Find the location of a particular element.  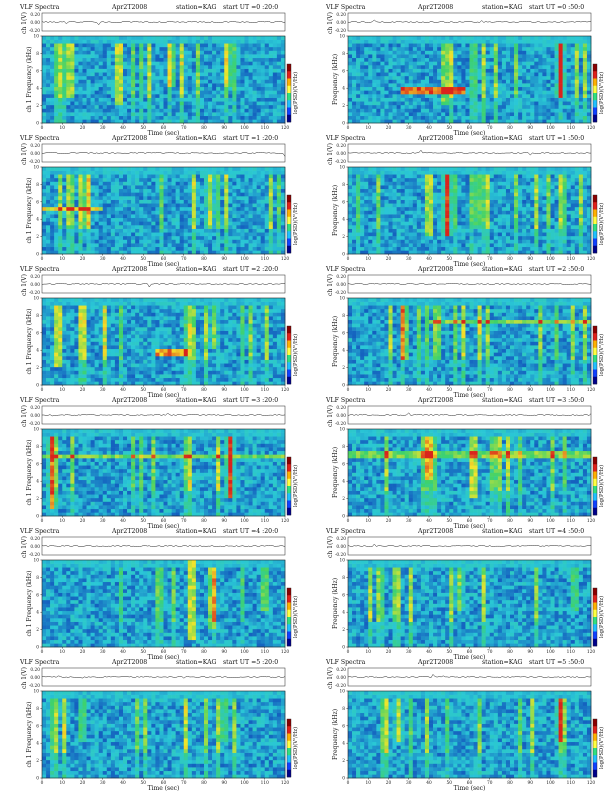

y-axis-label: ch 1 Frequency (kHz) is located at coordinates (29, 342).